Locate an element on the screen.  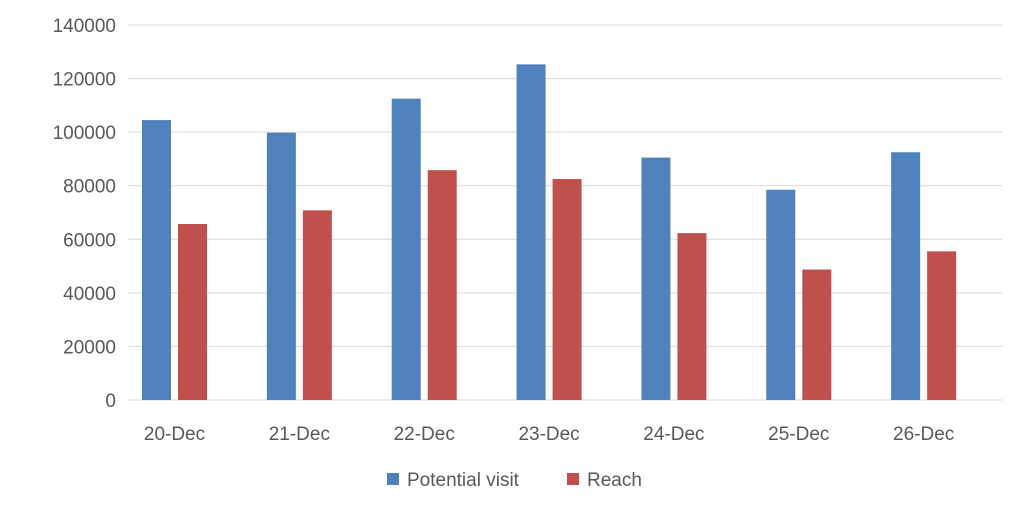
bar-potential-visit-25-dec is located at coordinates (781, 294).